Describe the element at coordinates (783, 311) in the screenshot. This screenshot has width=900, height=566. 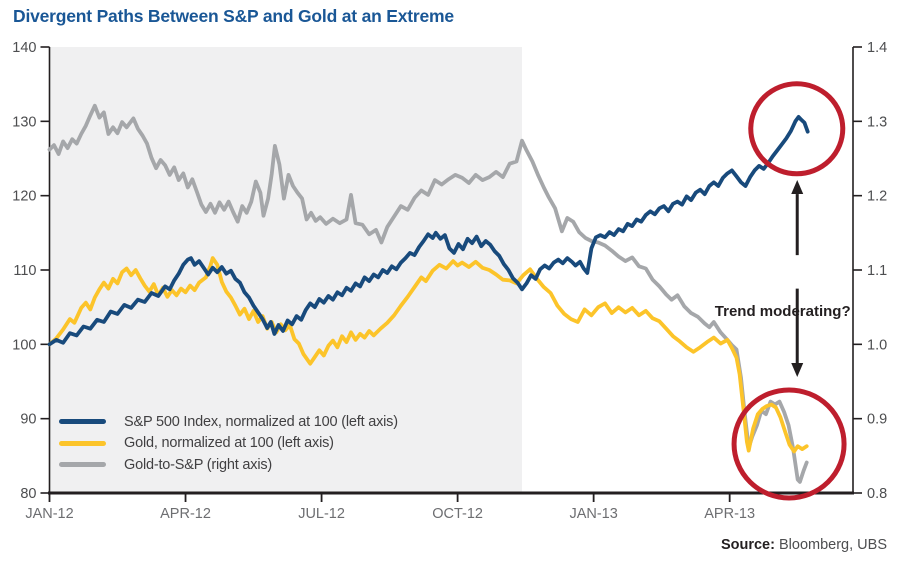
I see `trend-annotation-text: Trend moderating?` at that location.